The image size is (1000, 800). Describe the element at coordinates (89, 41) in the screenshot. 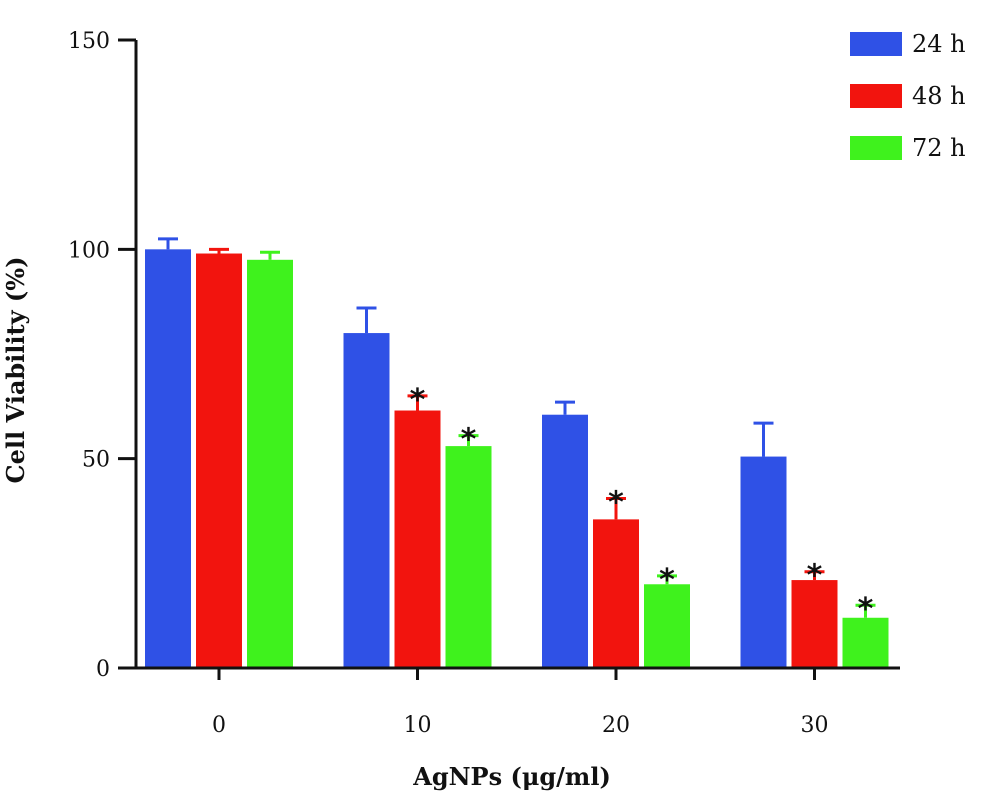

I see `y-tick-label: 150` at that location.